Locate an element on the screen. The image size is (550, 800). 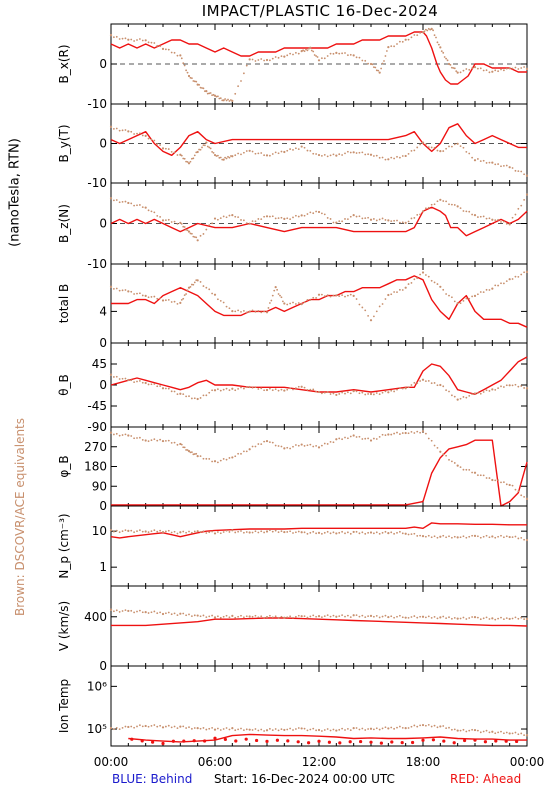
panel-phi: 270 180 90 0 φ_B is located at coordinates (293, 469).